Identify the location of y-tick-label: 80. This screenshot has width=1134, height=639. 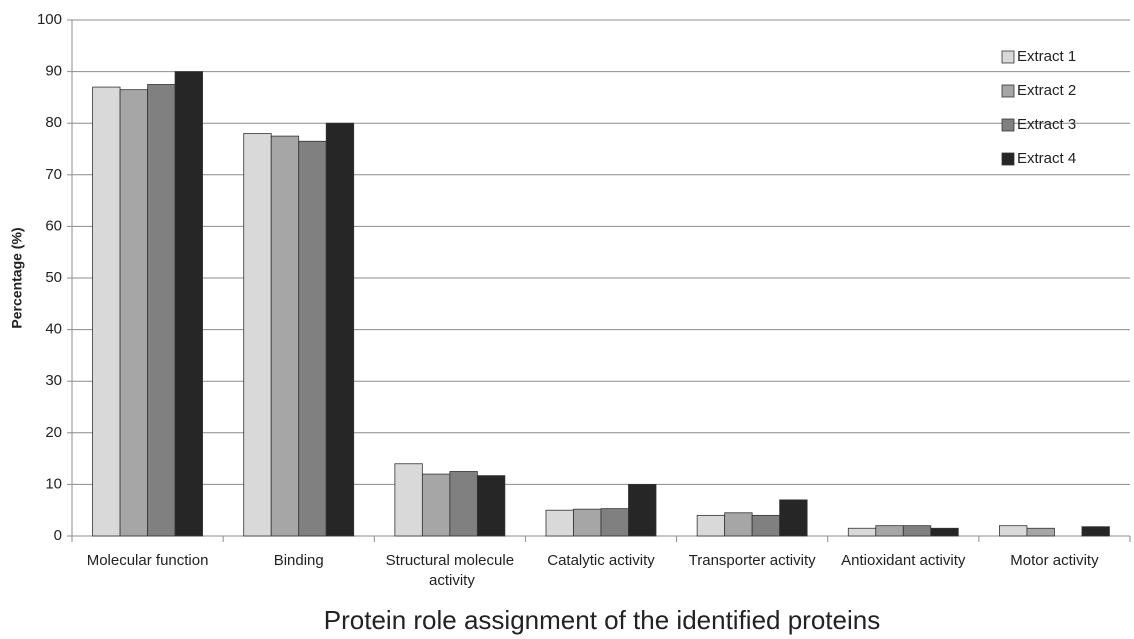
(53, 122).